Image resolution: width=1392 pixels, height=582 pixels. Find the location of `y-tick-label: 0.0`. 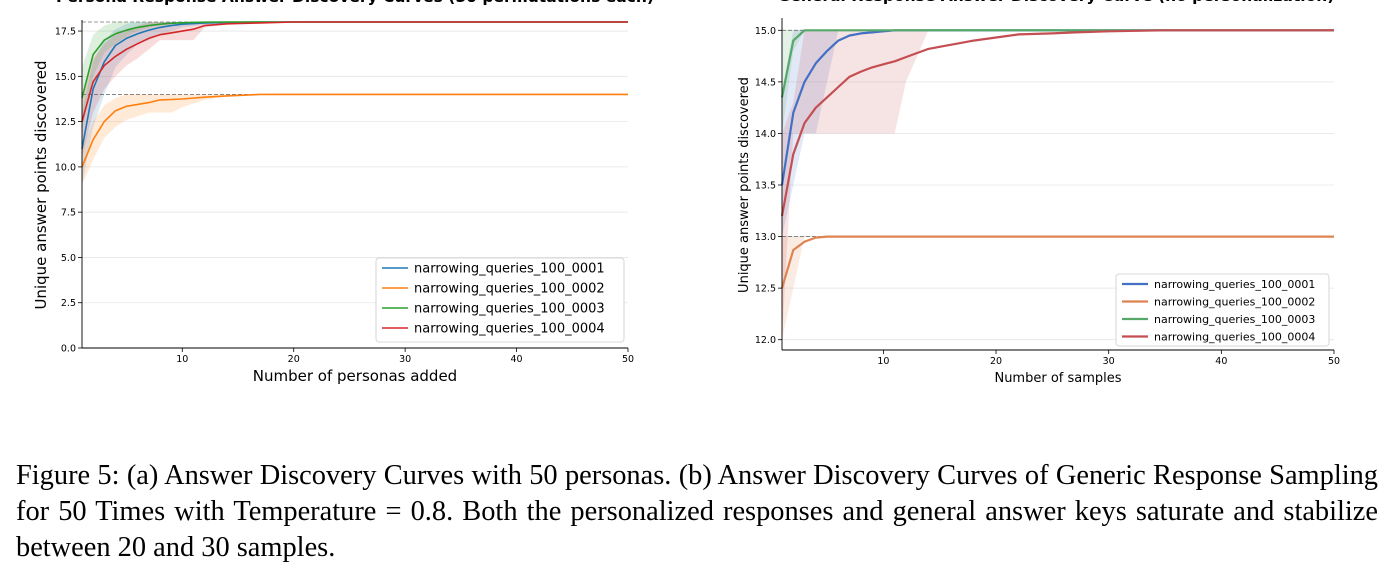

y-tick-label: 0.0 is located at coordinates (68, 349).